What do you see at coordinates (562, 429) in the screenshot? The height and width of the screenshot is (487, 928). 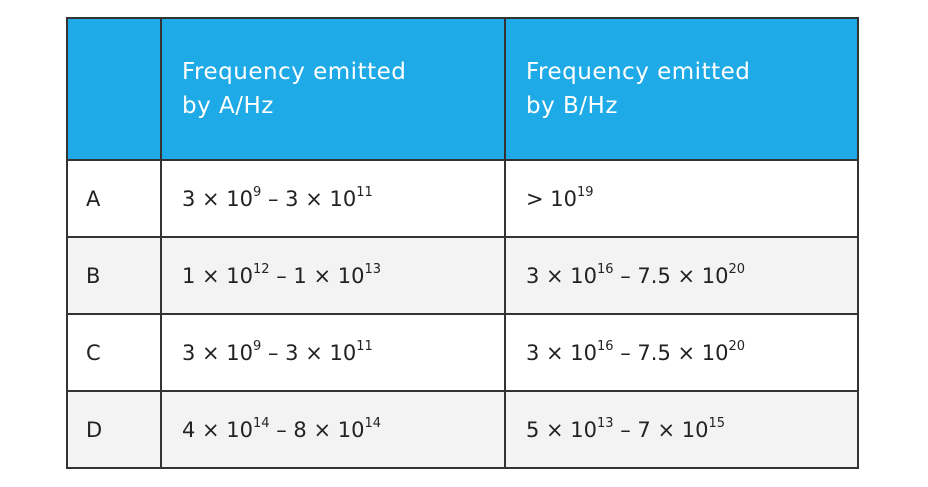 I see `frequency-text: 5 × 10` at bounding box center [562, 429].